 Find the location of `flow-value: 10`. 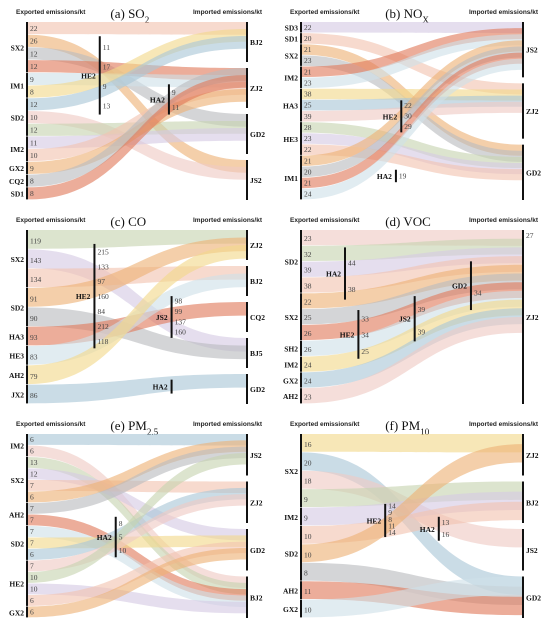

flow-value: 10 is located at coordinates (123, 550).